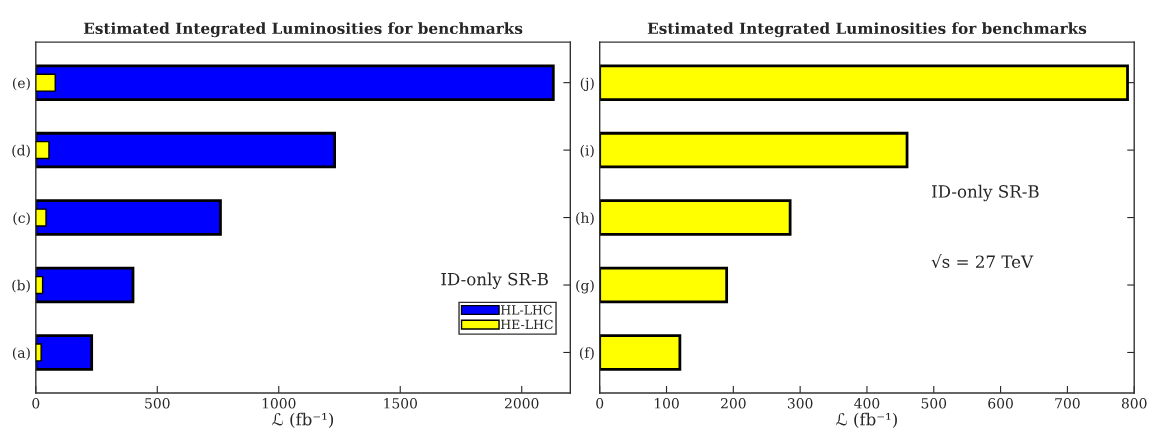  Describe the element at coordinates (21, 286) in the screenshot. I see `y-tick-label: (b)` at that location.